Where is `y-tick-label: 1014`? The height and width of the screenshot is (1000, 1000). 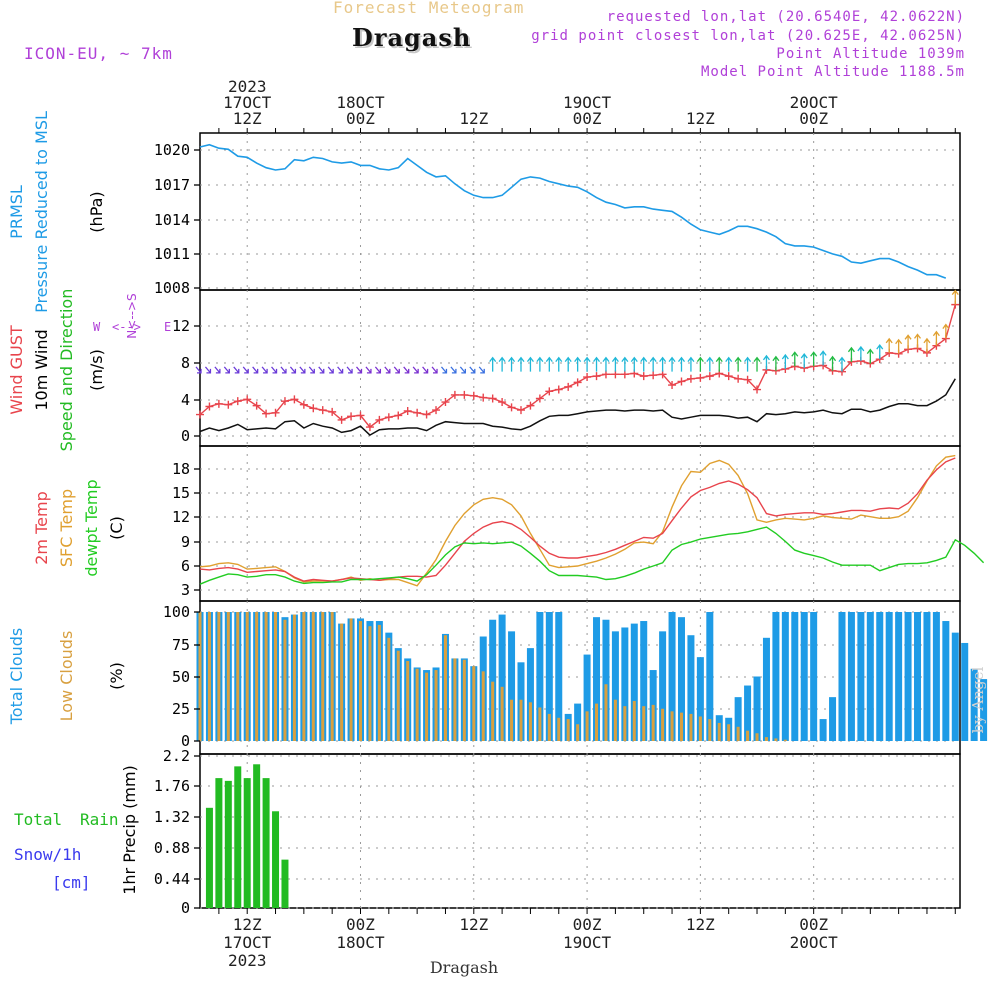 y-tick-label: 1014 is located at coordinates (172, 220).